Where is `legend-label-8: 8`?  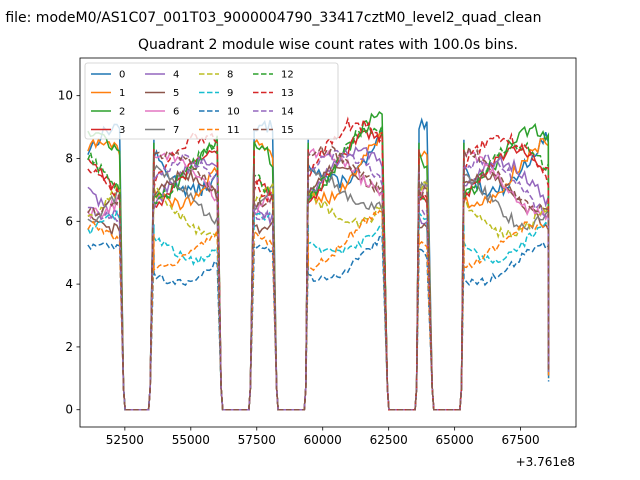 legend-label-8: 8 is located at coordinates (230, 75).